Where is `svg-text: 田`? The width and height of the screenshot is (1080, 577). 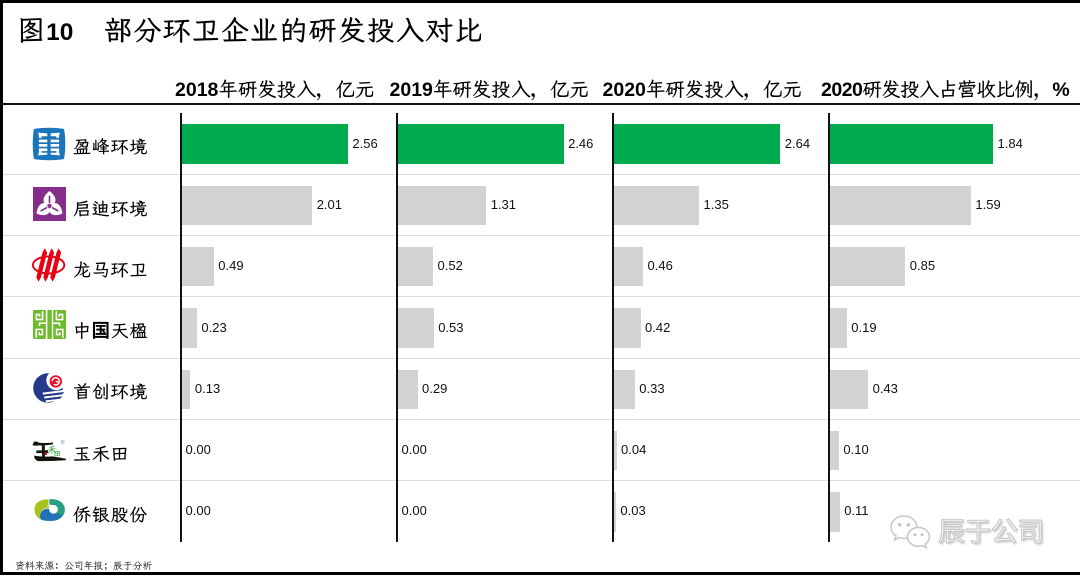
svg-text: 田 is located at coordinates (58, 454).